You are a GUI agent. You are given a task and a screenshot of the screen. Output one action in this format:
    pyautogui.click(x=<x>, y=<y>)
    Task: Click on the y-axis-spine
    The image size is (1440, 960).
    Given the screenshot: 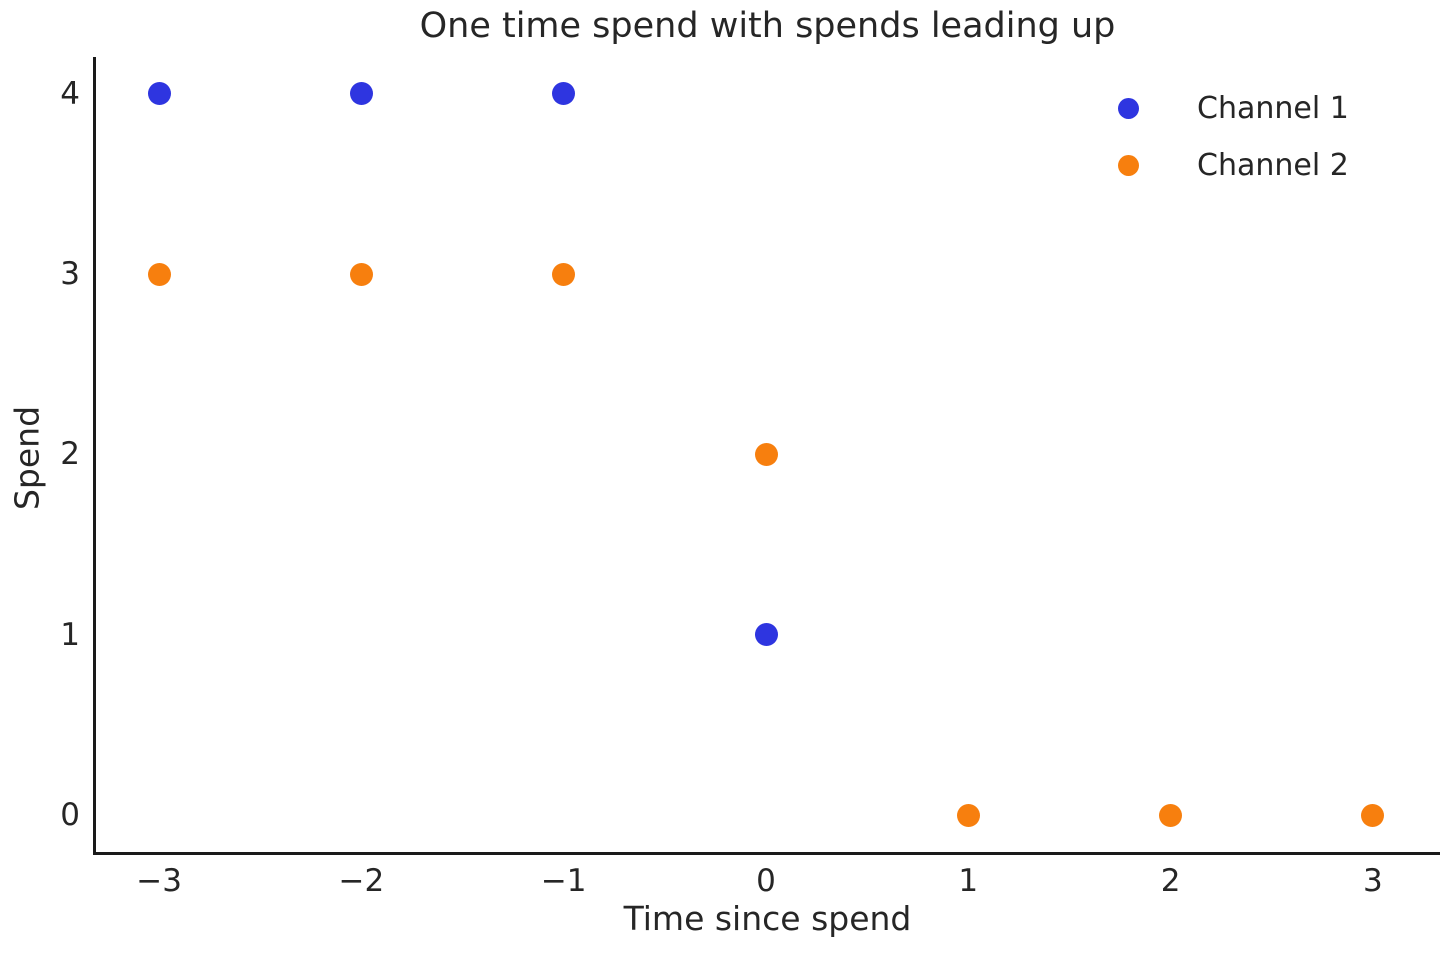 What is the action you would take?
    pyautogui.click(x=94, y=456)
    